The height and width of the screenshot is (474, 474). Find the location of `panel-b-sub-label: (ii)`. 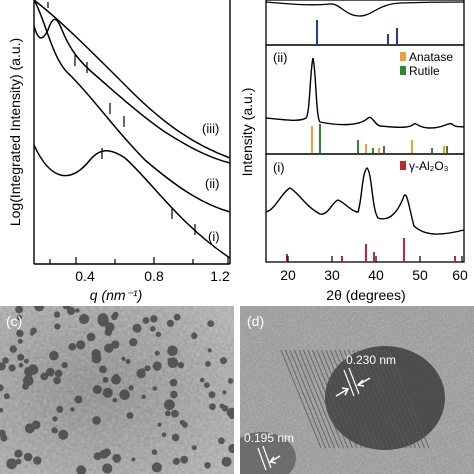

panel-b-sub-label: (ii) is located at coordinates (280, 57).